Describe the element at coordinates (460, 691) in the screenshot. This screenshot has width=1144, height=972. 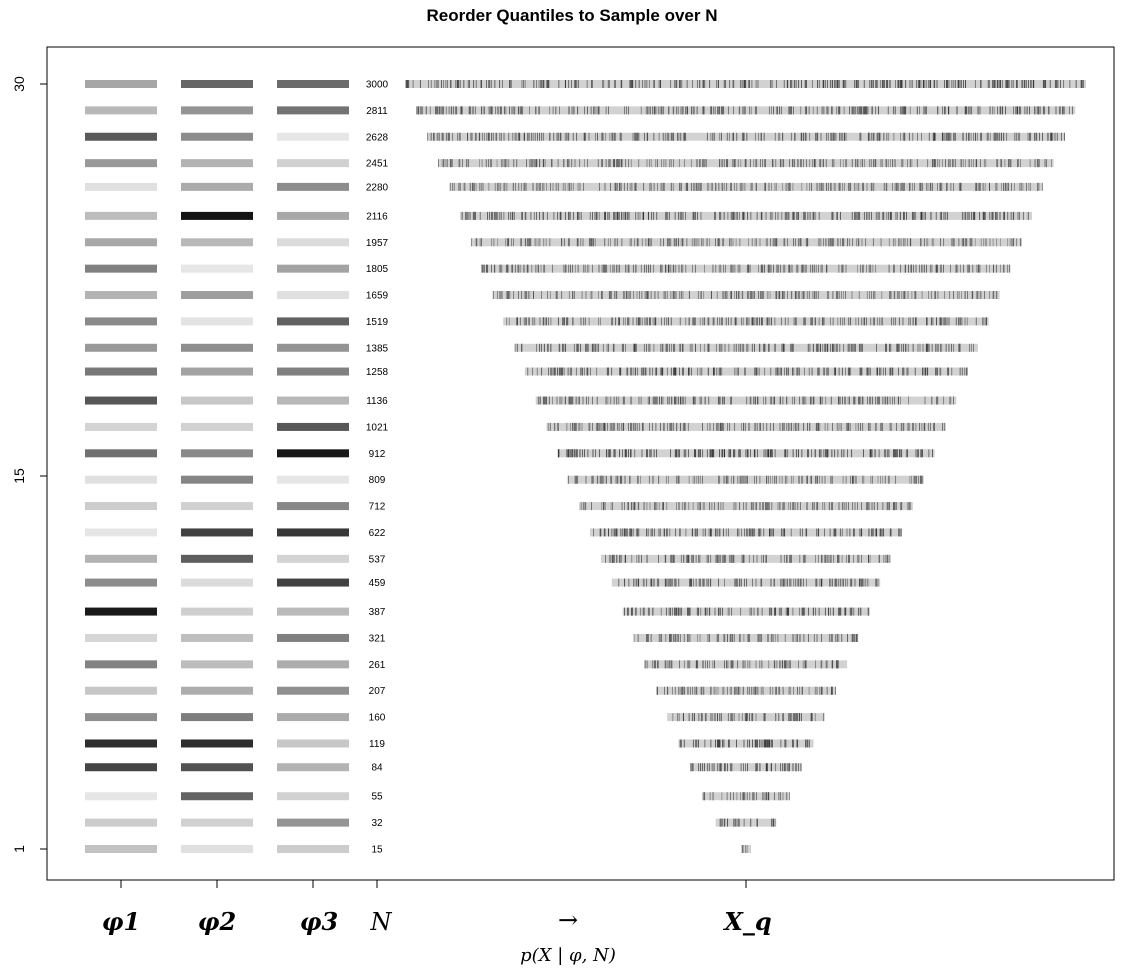
I see `quantile-row: 207` at that location.